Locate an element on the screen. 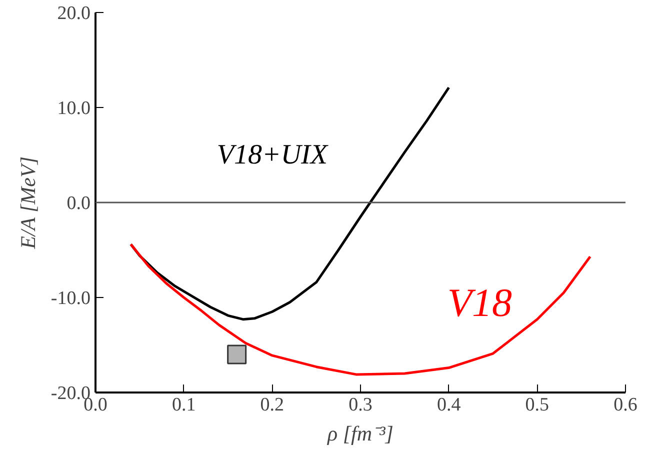 This screenshot has height=466, width=645. series-label: V18+UIX is located at coordinates (272, 155).